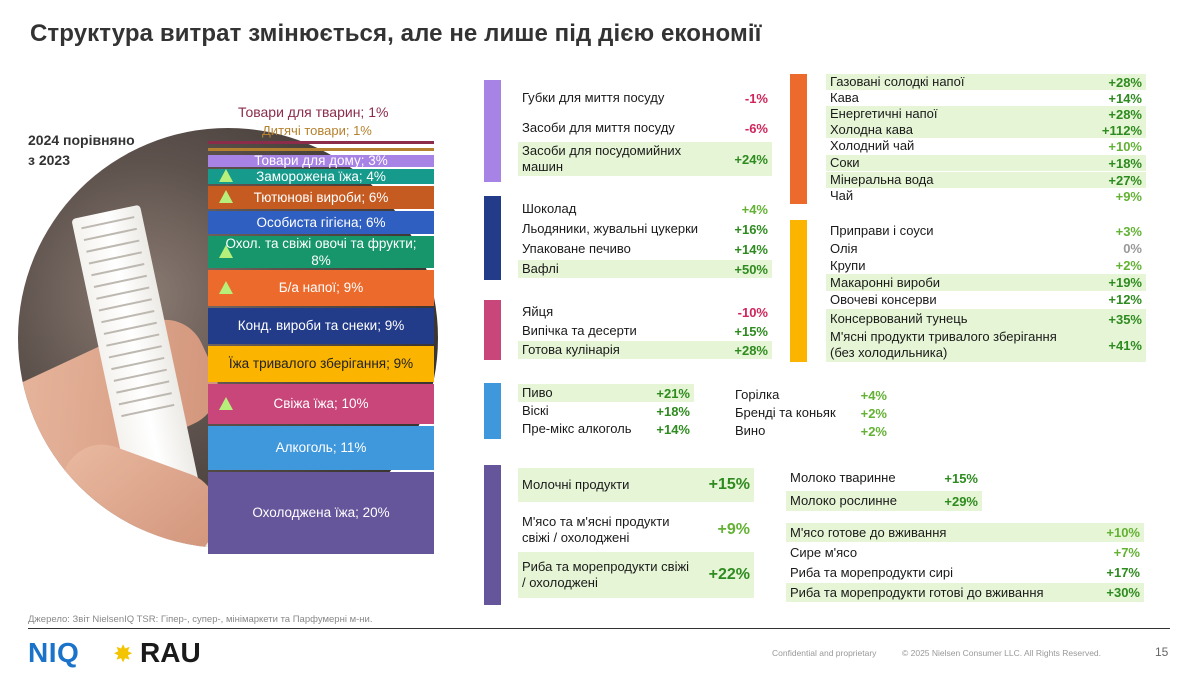 The height and width of the screenshot is (675, 1200). What do you see at coordinates (610, 228) in the screenshot?
I see `category-label: Льодяники, жувальні цукерки` at bounding box center [610, 228].